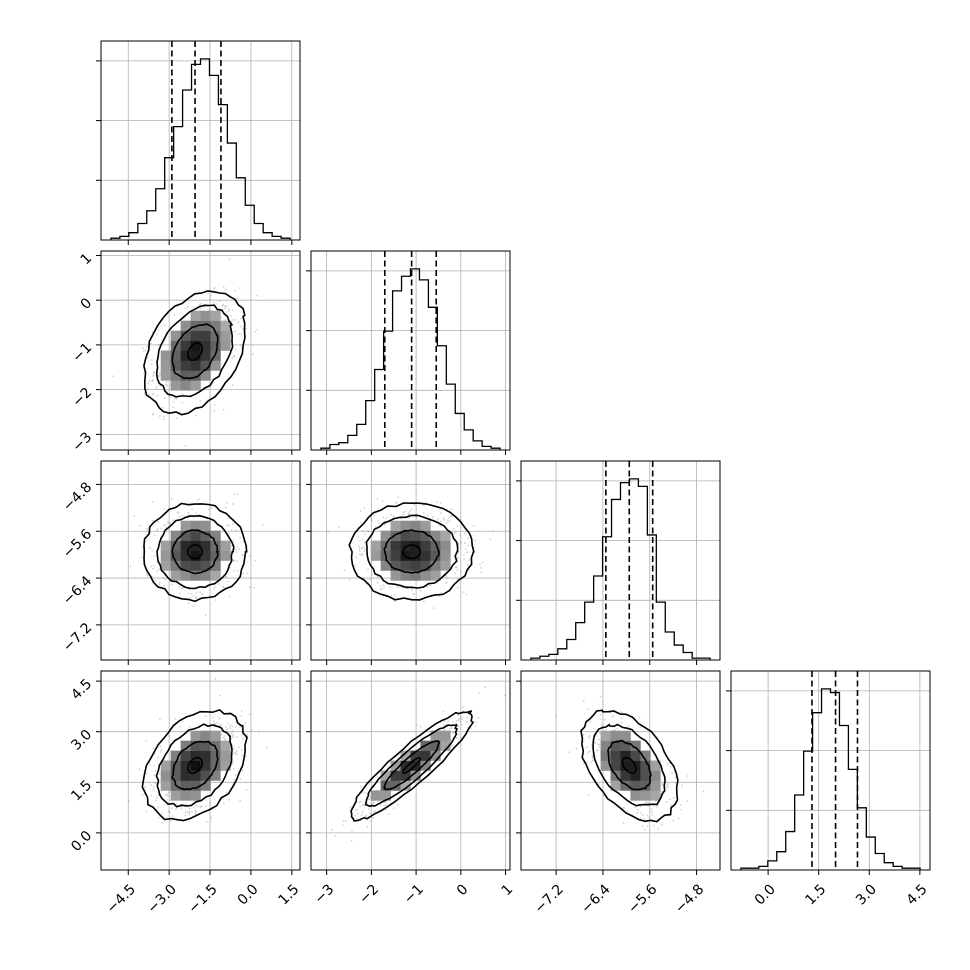 Image resolution: width=970 pixels, height=970 pixels. I want to click on y-tick-label-1-2: −1, so click(82, 353).